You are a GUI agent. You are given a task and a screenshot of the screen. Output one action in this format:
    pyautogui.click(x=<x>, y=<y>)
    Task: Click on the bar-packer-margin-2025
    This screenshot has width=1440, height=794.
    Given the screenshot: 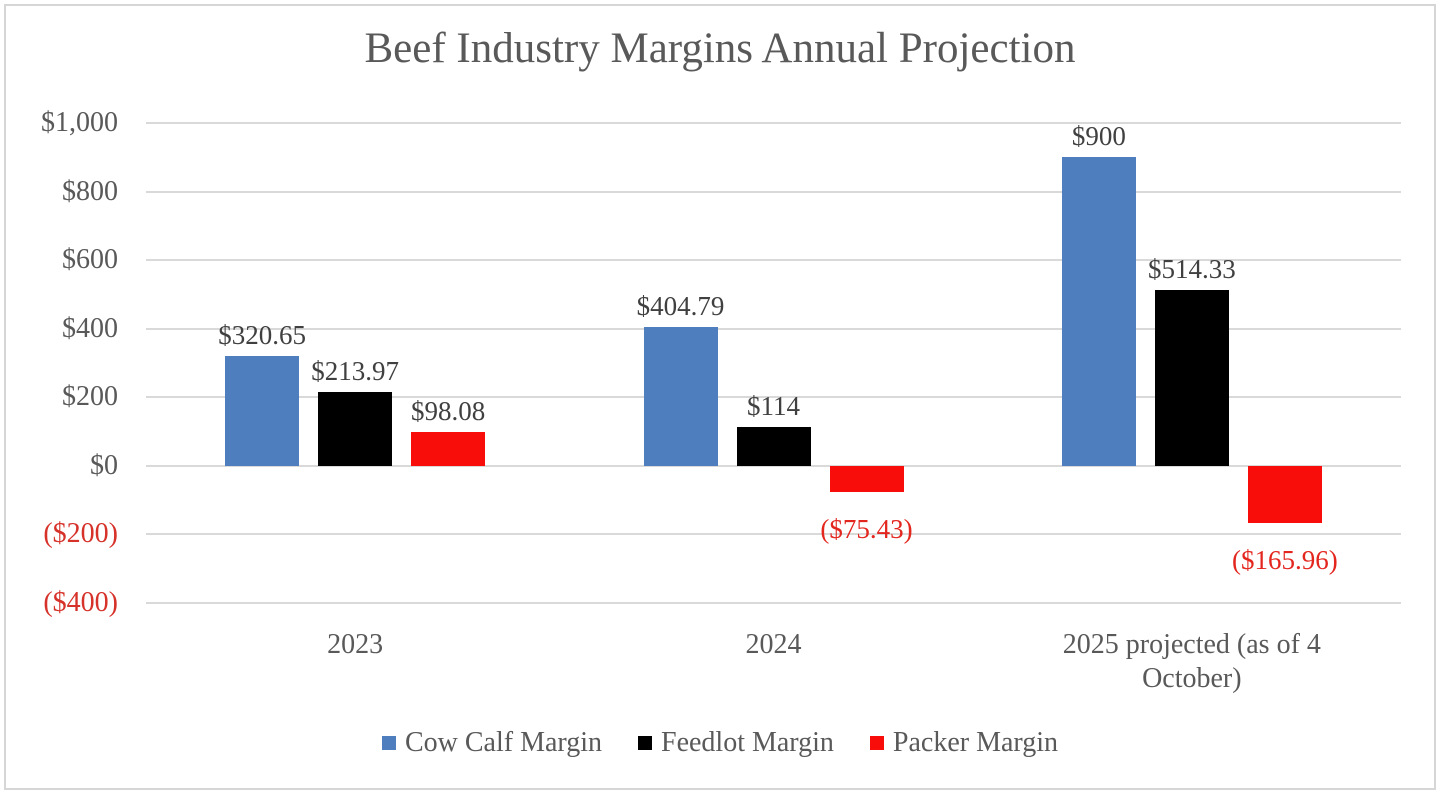 What is the action you would take?
    pyautogui.click(x=1284, y=494)
    